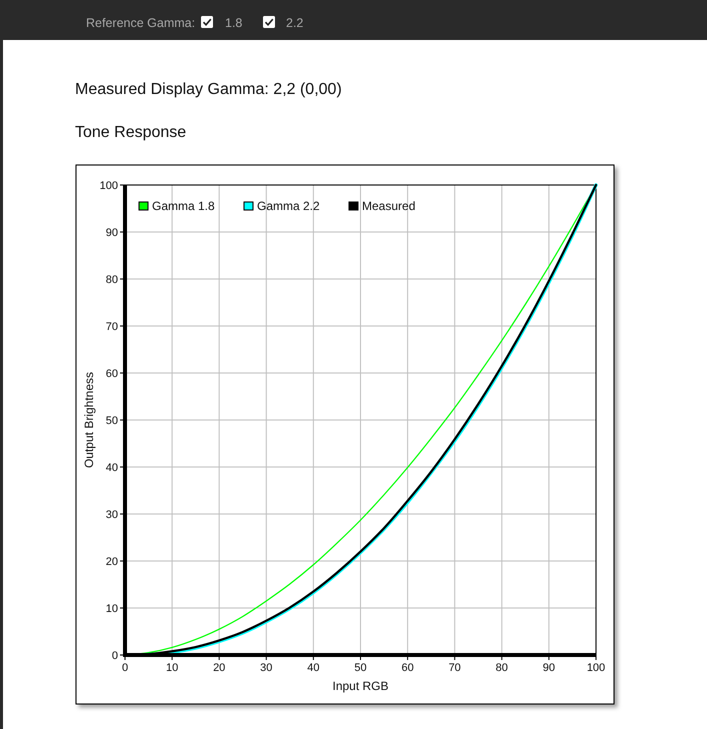 This screenshot has width=707, height=729. Describe the element at coordinates (454, 668) in the screenshot. I see `x-tick-label: 70` at that location.